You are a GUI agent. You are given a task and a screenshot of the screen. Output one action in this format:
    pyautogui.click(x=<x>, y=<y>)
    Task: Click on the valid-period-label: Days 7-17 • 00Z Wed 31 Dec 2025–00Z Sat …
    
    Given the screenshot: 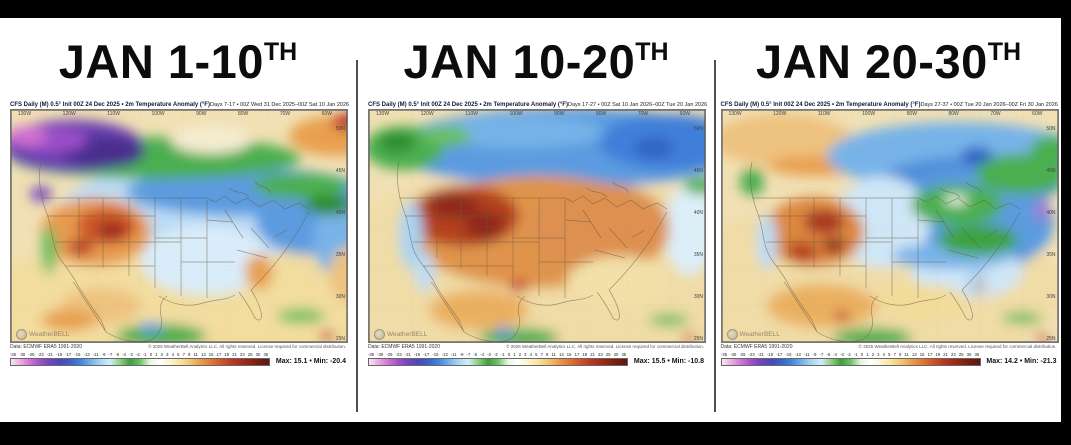 What is the action you would take?
    pyautogui.click(x=279, y=105)
    